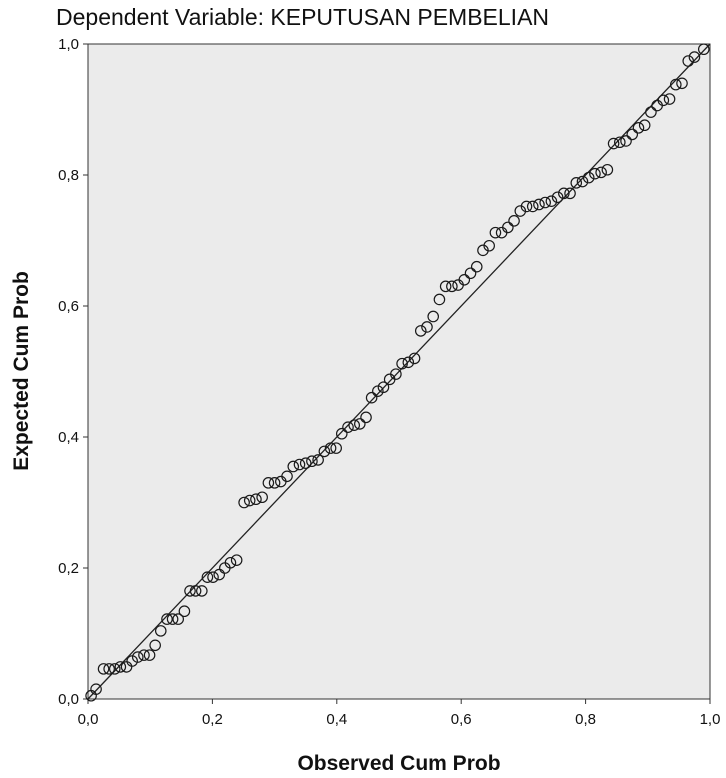 Image resolution: width=726 pixels, height=778 pixels. I want to click on x-axis-label: Observed Cum Prob, so click(398, 763).